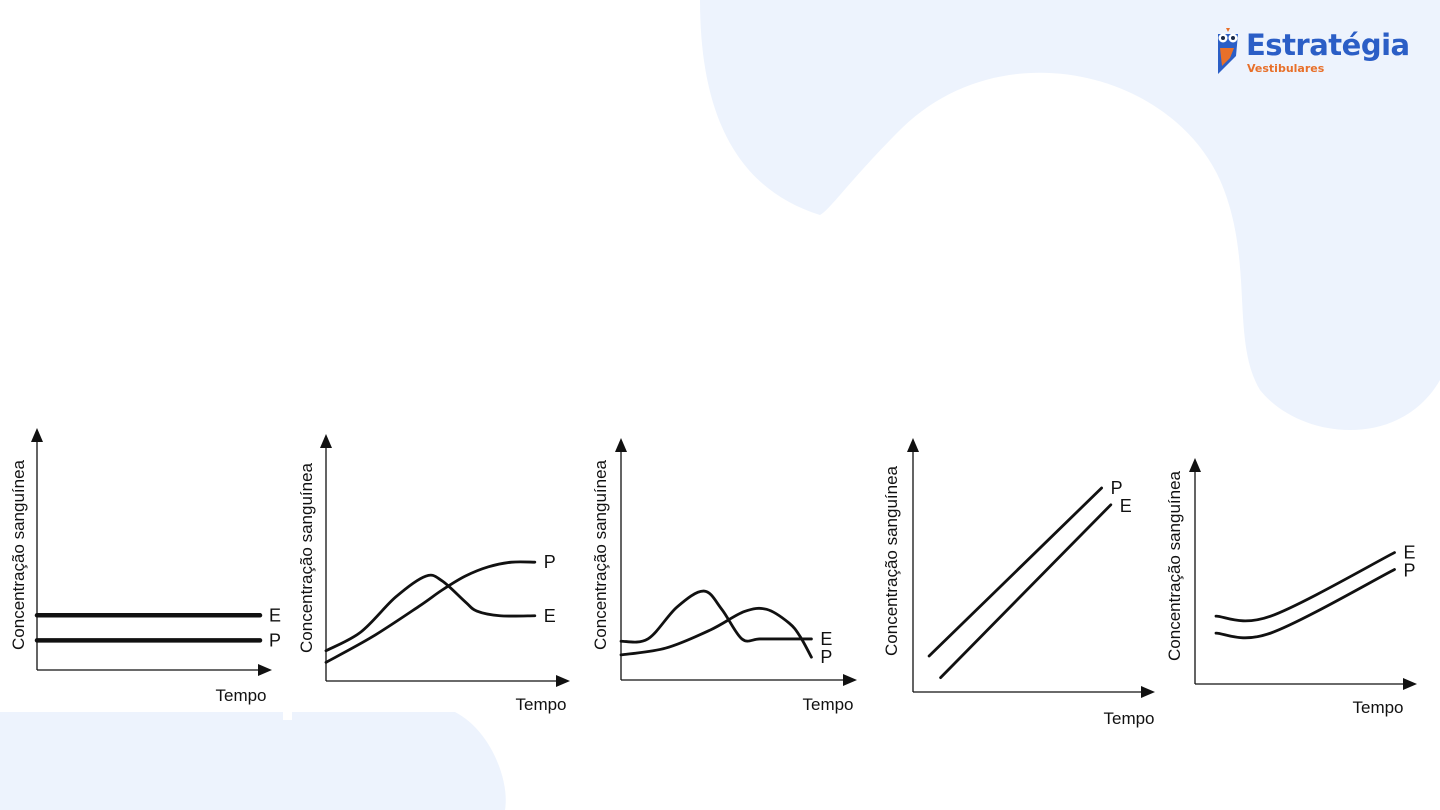  I want to click on chart-5-svg: Concentração sanguínea Tempo EP, so click(1291, 587).